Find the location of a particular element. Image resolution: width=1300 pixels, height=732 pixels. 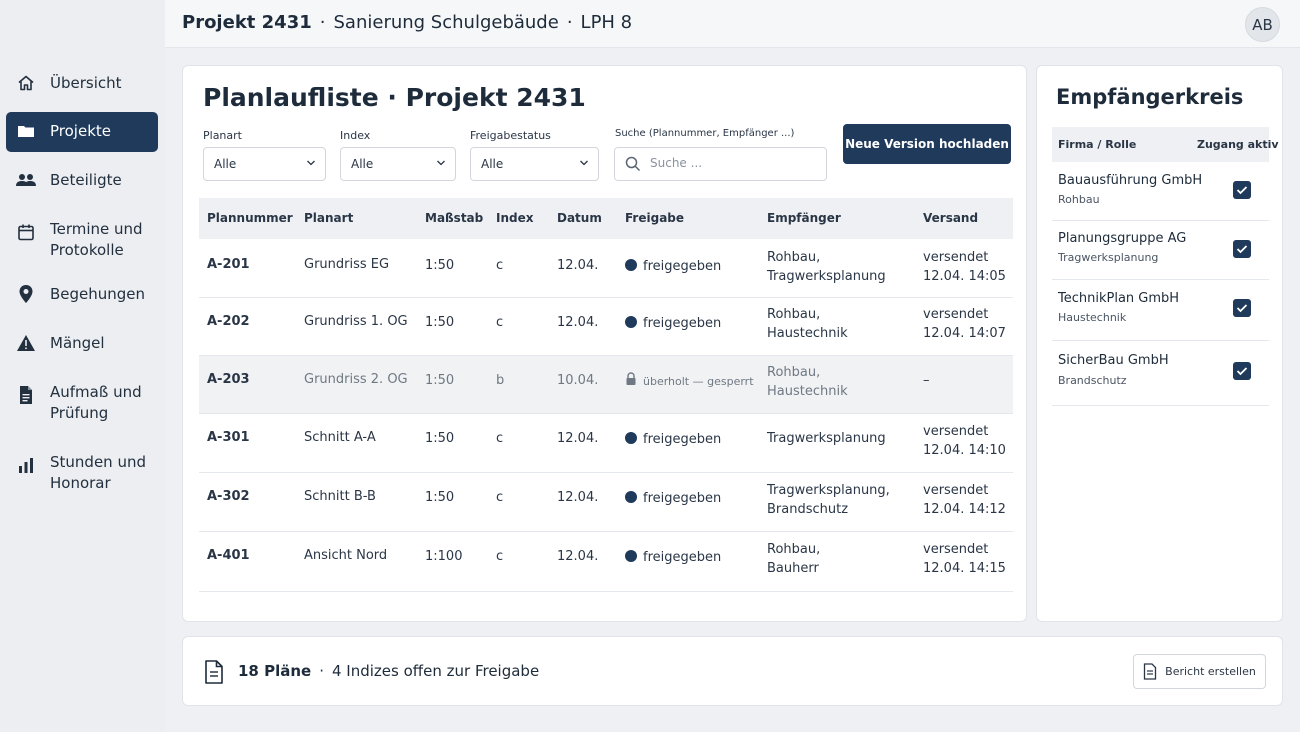

plan-count: 18 Pläne is located at coordinates (275, 671).